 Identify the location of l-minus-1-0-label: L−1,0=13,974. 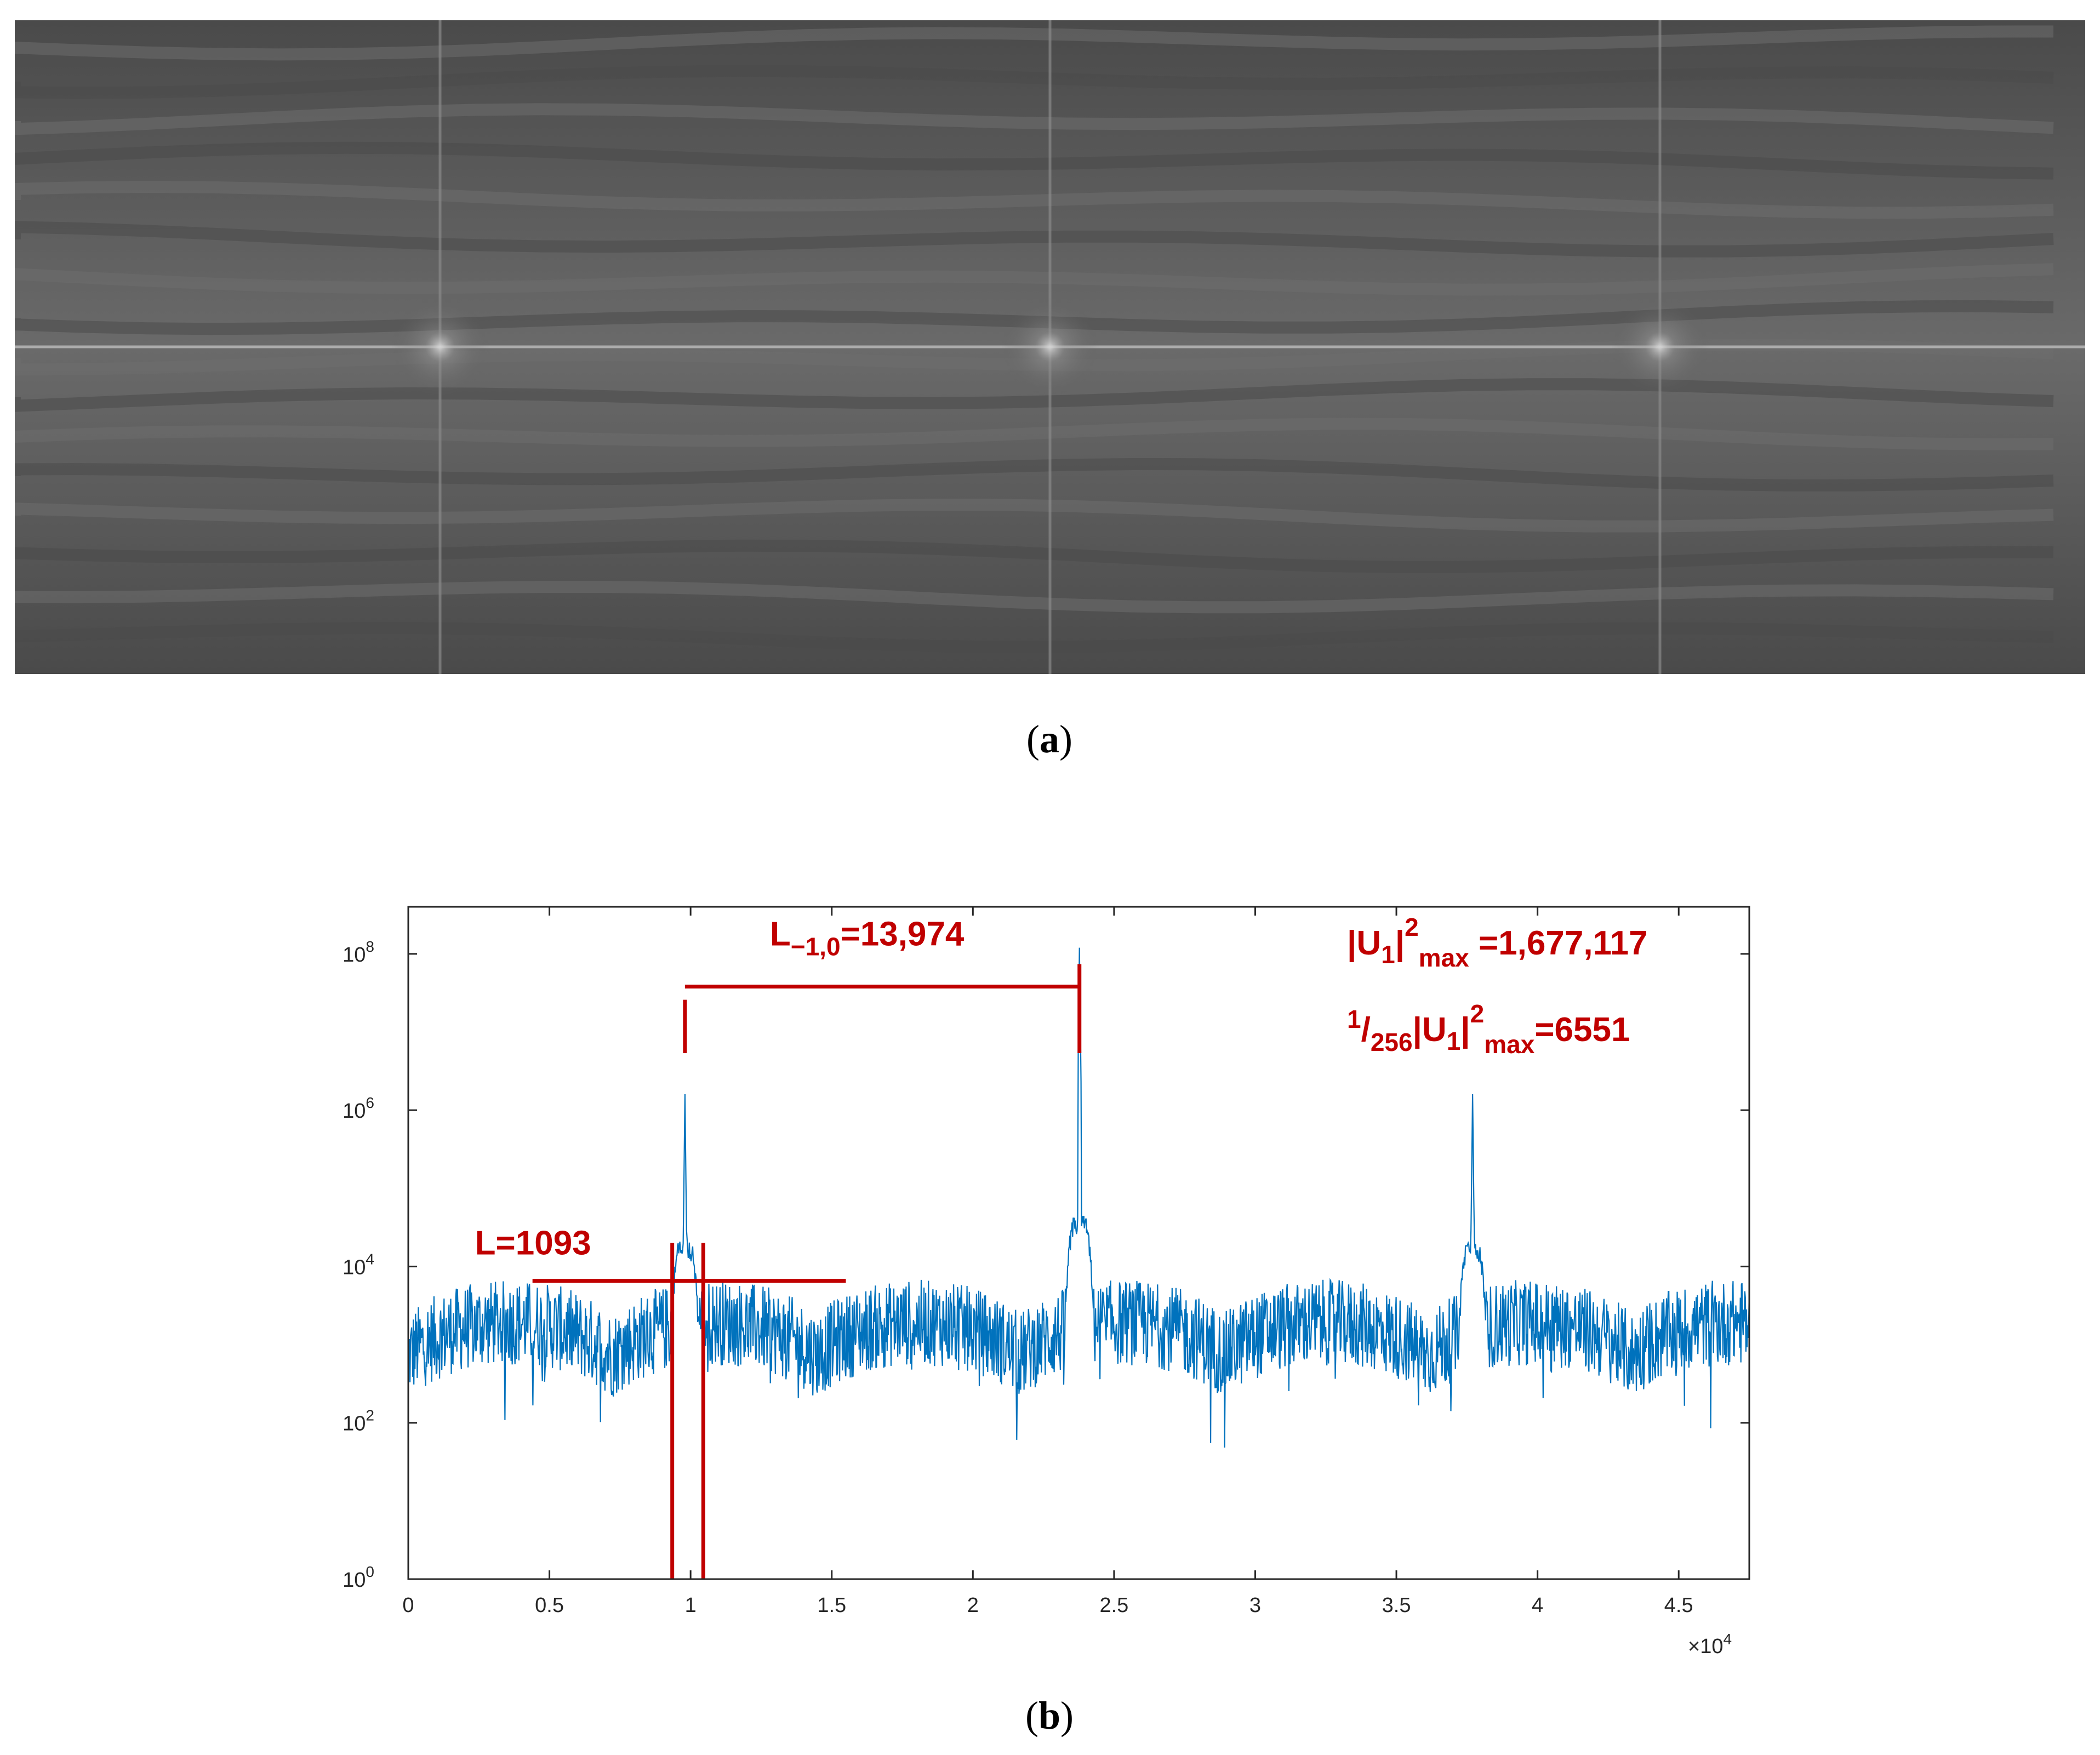
(867, 938).